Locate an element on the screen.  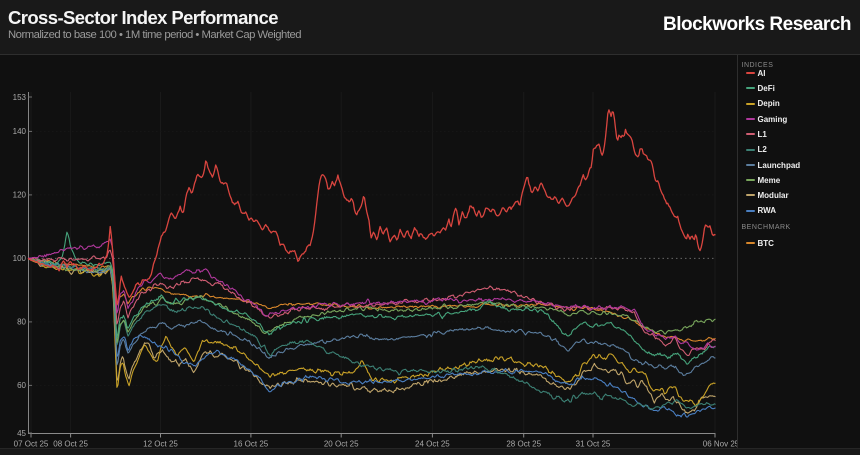
svg-text: 07 Oct 25 is located at coordinates (31, 444).